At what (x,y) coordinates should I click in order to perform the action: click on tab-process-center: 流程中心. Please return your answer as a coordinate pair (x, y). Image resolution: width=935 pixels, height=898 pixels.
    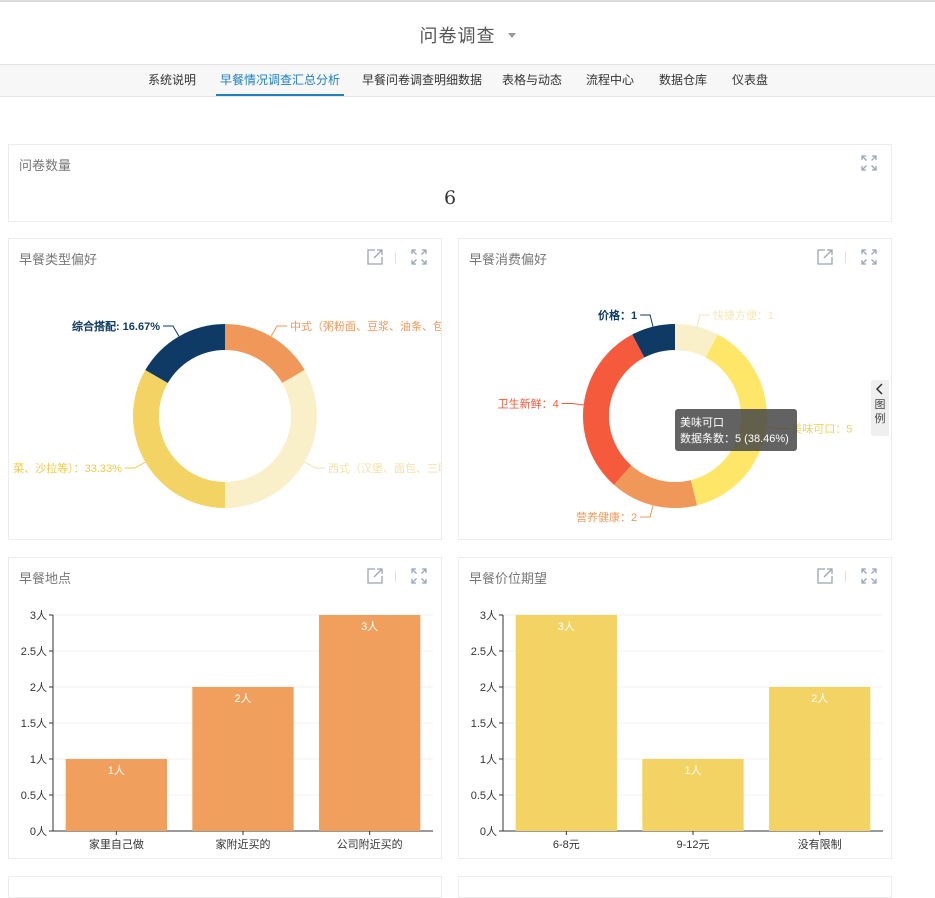
    Looking at the image, I should click on (610, 80).